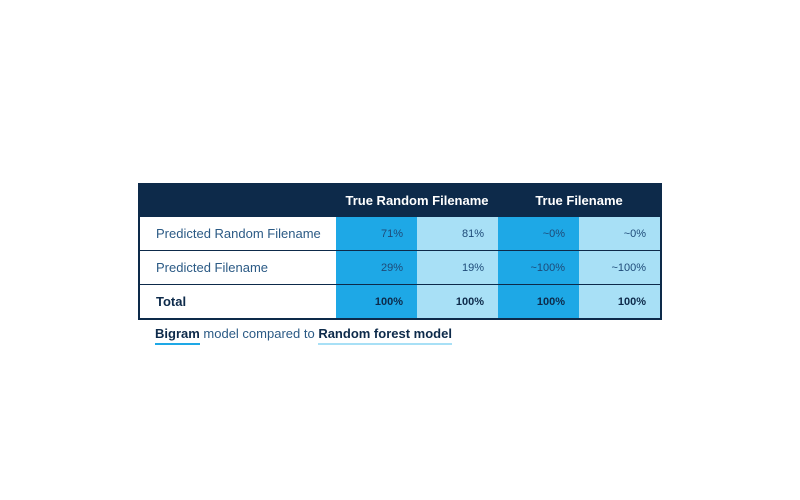 Image resolution: width=800 pixels, height=500 pixels. Describe the element at coordinates (376, 267) in the screenshot. I see `cell-bigram: 29%` at that location.